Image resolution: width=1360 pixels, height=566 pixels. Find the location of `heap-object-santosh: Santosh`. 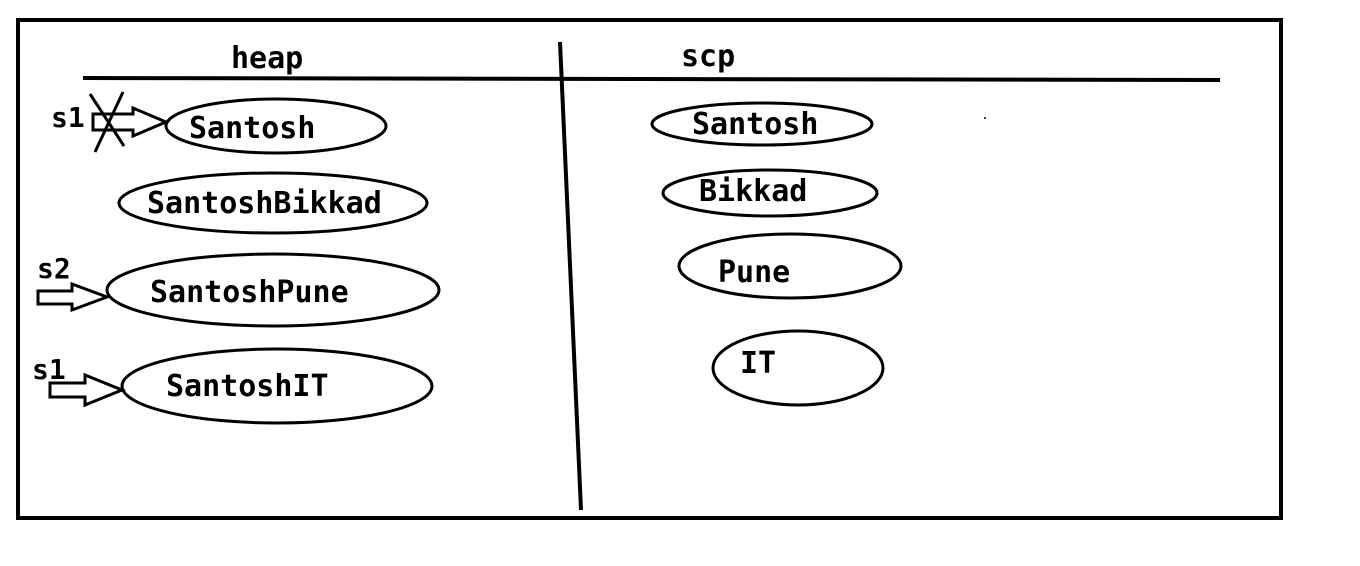

heap-object-santosh: Santosh is located at coordinates (276, 126).